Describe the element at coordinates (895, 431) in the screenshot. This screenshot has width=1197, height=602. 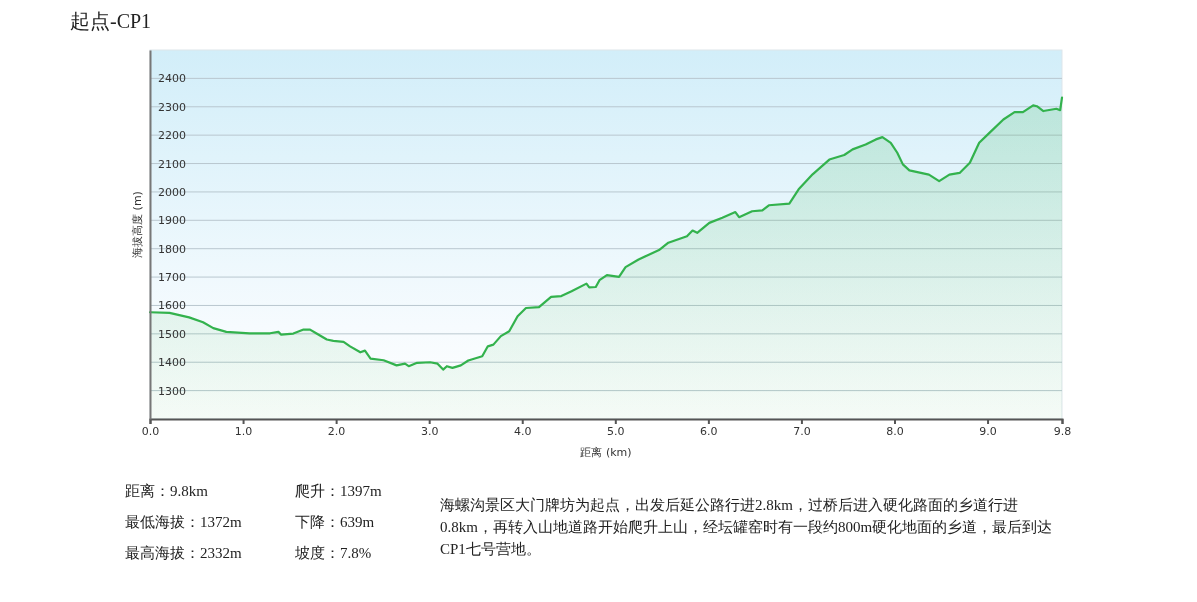
I see `x-tick-label: 8.0` at that location.